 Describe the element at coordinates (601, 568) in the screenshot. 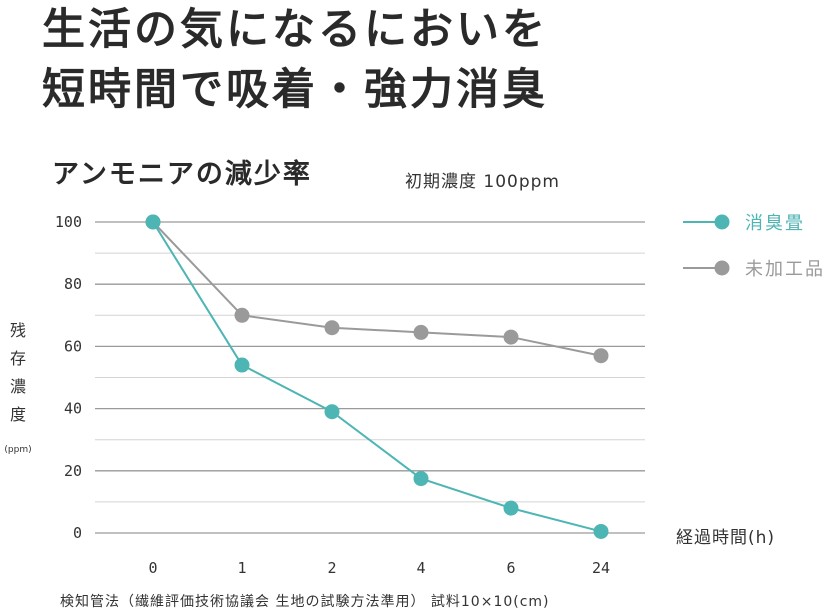

I see `x-tick-label: 24` at that location.